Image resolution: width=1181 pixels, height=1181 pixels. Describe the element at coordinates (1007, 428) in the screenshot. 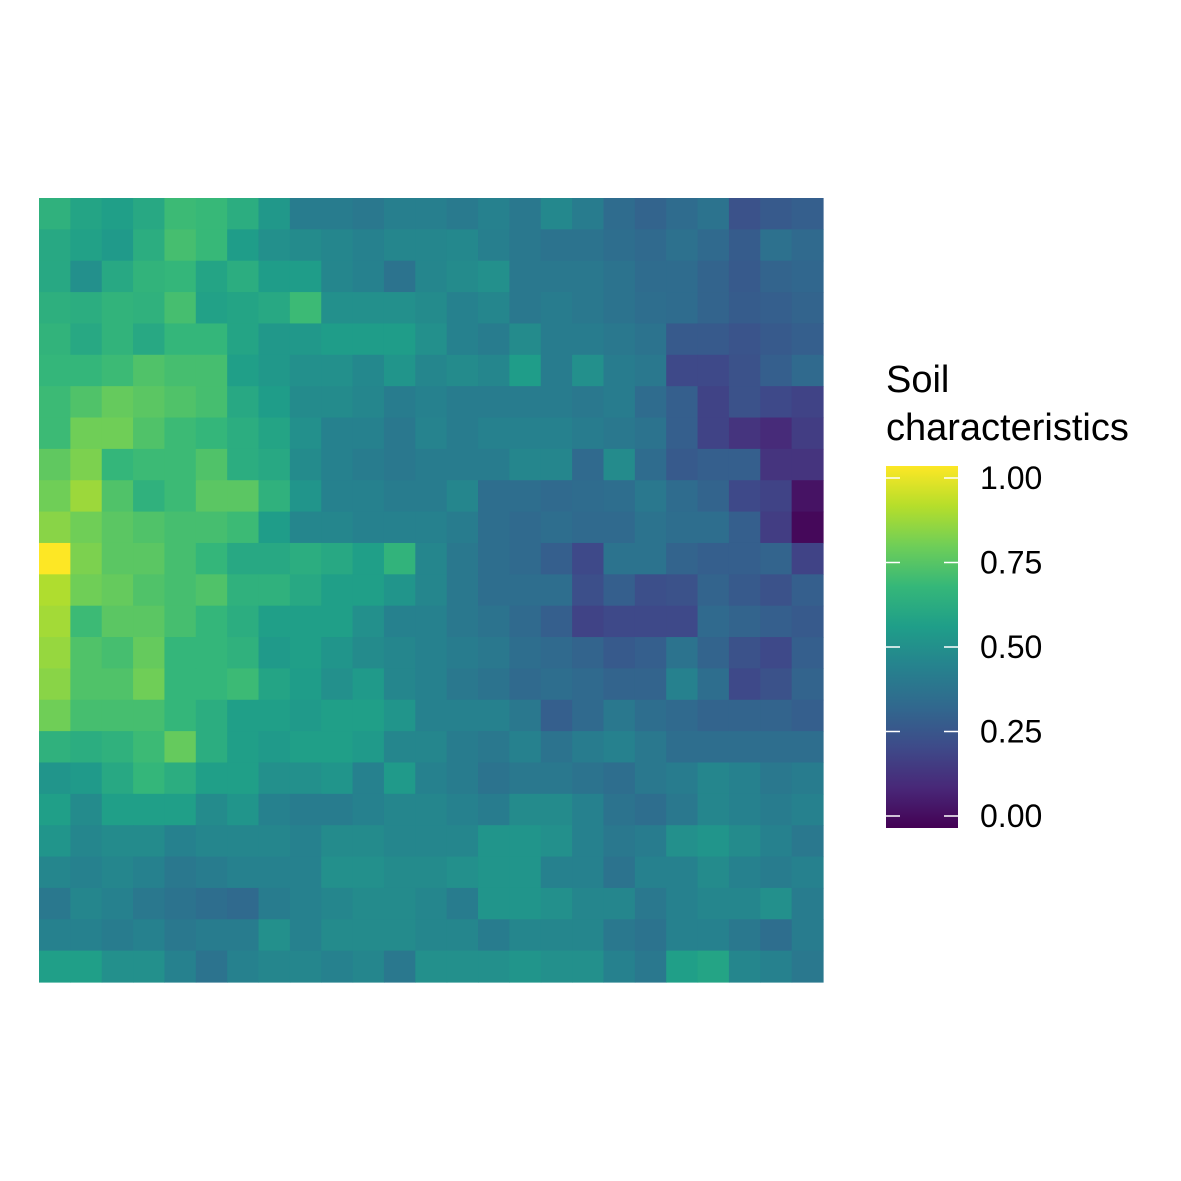

I see `legend-title-line-2: characteristics` at that location.